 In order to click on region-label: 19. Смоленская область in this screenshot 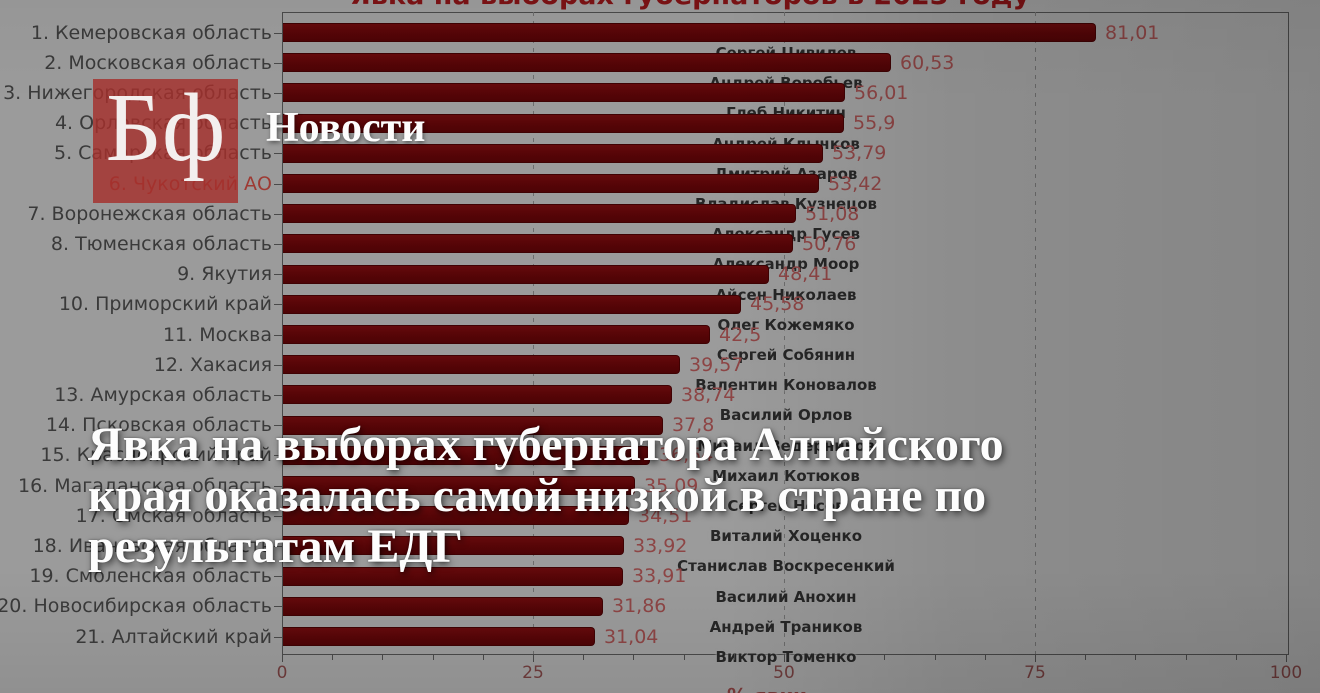, I will do `click(150, 576)`.